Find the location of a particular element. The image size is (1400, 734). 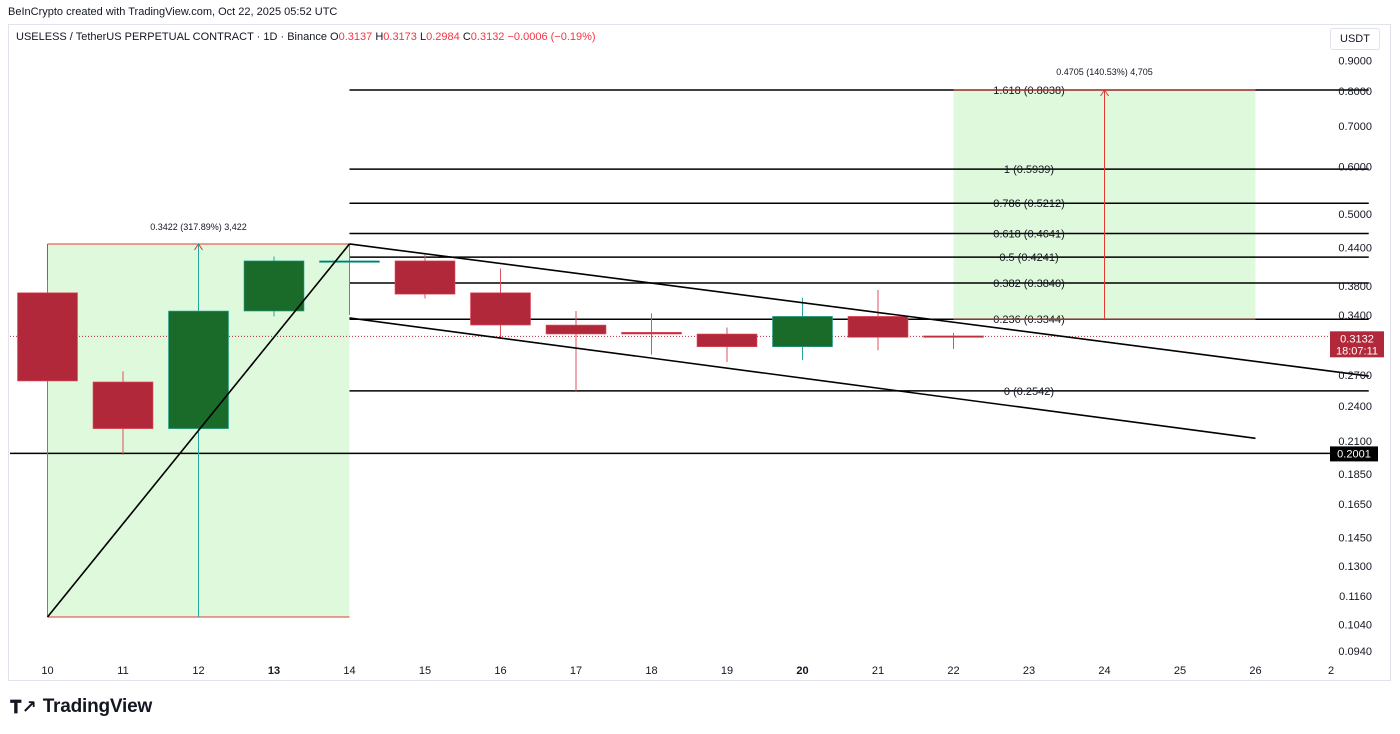

y-axis-tick-label: 0.2100 is located at coordinates (1355, 442).